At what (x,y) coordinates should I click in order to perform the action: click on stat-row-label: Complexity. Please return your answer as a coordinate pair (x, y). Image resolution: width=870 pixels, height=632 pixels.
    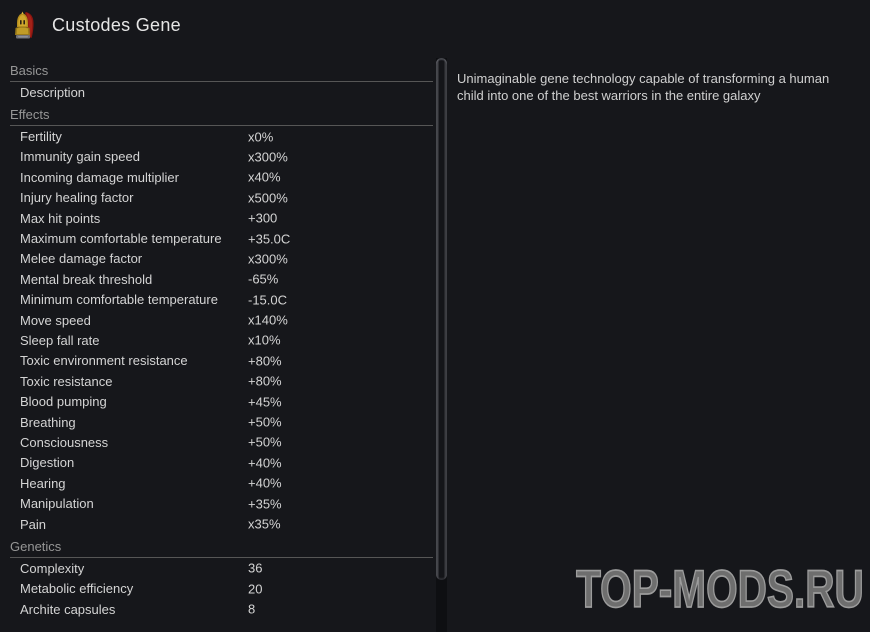
    Looking at the image, I should click on (52, 568).